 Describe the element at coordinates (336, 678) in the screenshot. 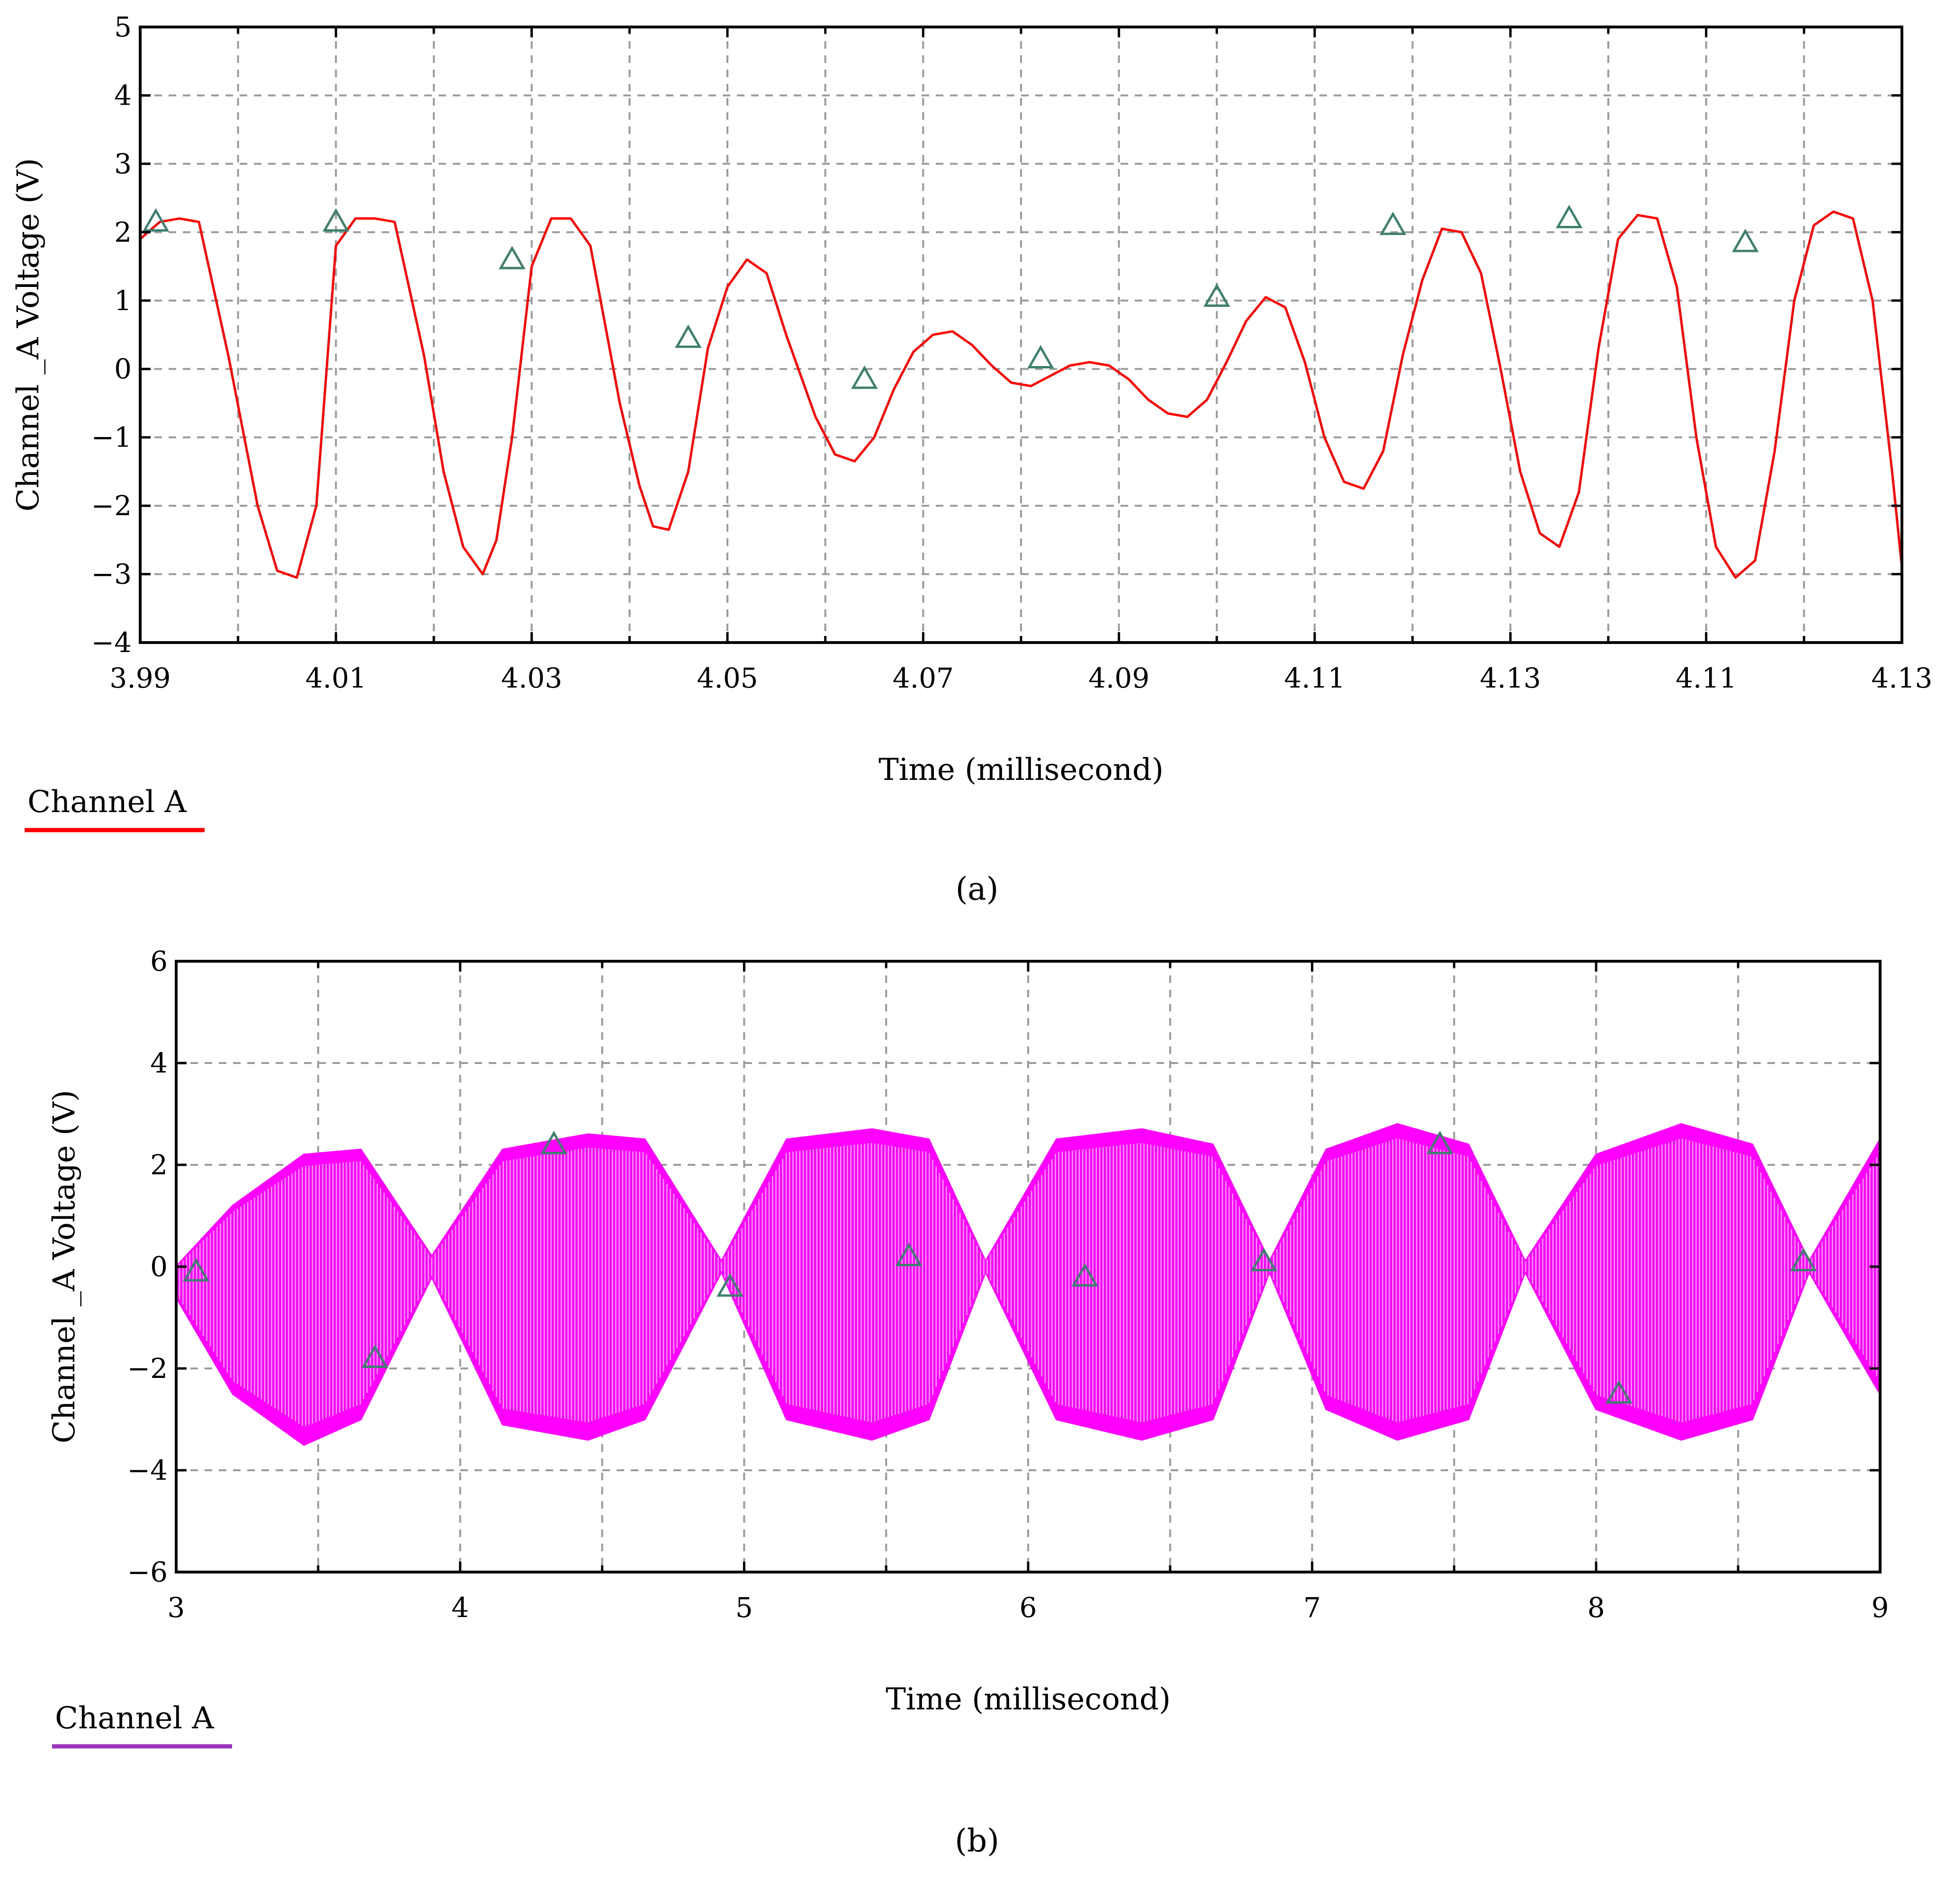

I see `x-tick-label: 4.01` at that location.